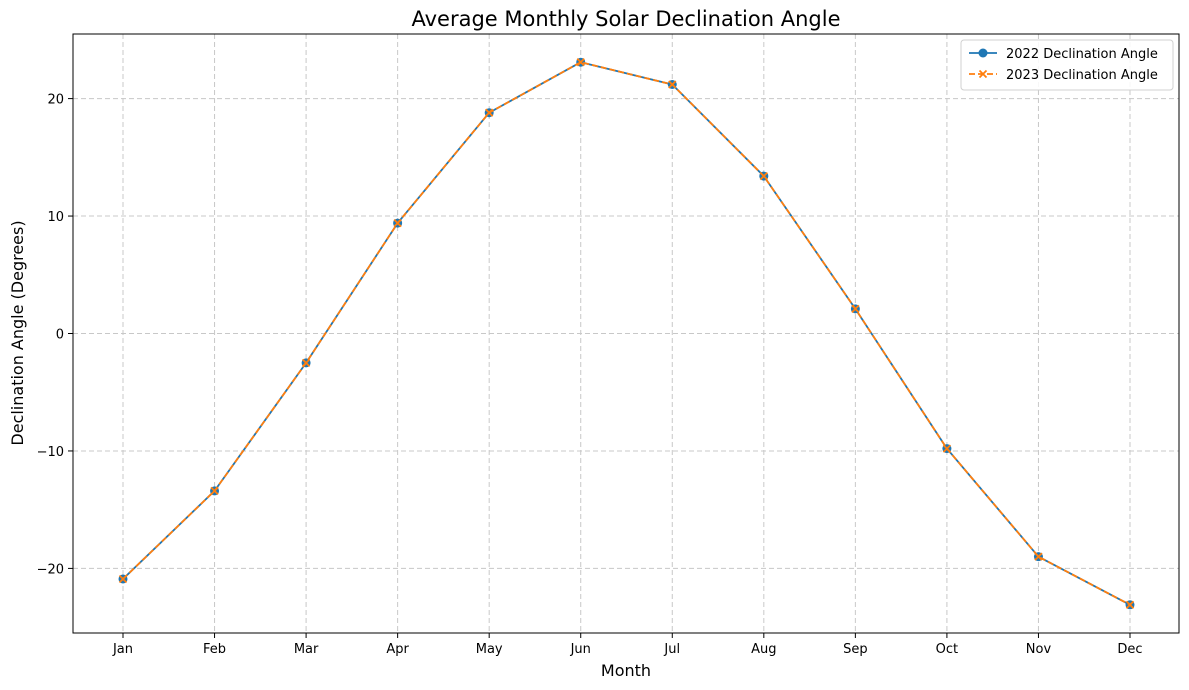 This screenshot has width=1189, height=690. I want to click on y-tick-label: 10, so click(55, 217).